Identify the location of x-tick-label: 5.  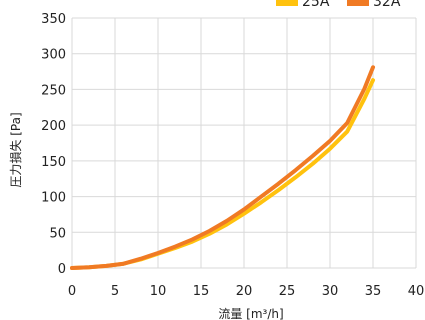
(115, 291).